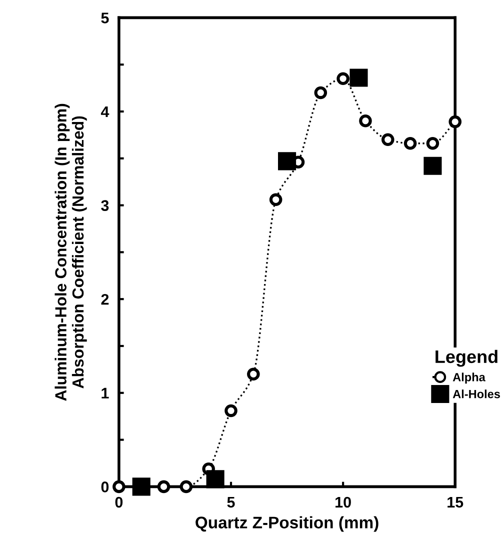  I want to click on y-tick-label: 0, so click(105, 487).